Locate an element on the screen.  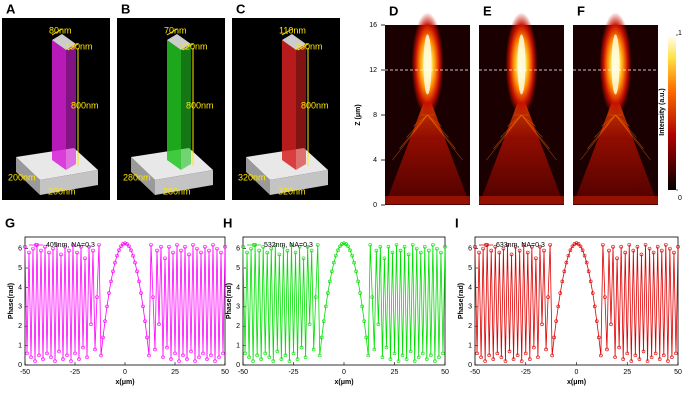
legend-marker is located at coordinates (486, 245).